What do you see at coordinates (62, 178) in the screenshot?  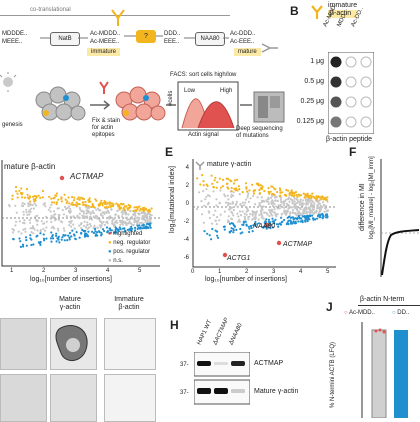 I see `highlighted-point` at bounding box center [62, 178].